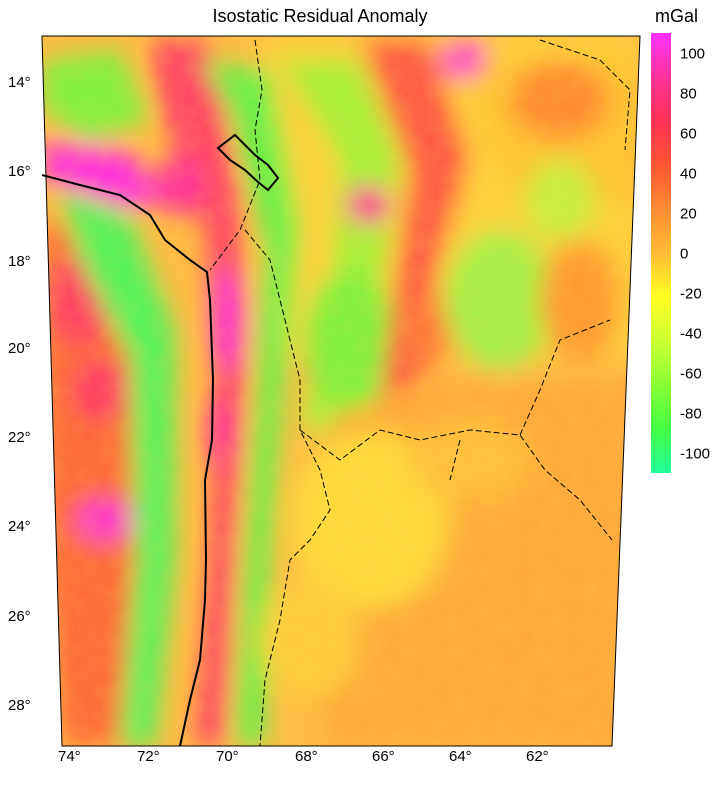 This screenshot has height=786, width=725. I want to click on colorbar-tick: -40, so click(691, 334).